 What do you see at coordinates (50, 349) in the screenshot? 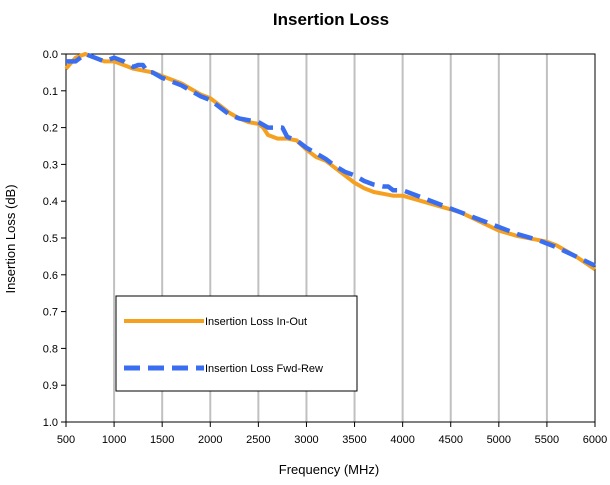
I see `y-tick-label-0.8: 0.8` at bounding box center [50, 349].